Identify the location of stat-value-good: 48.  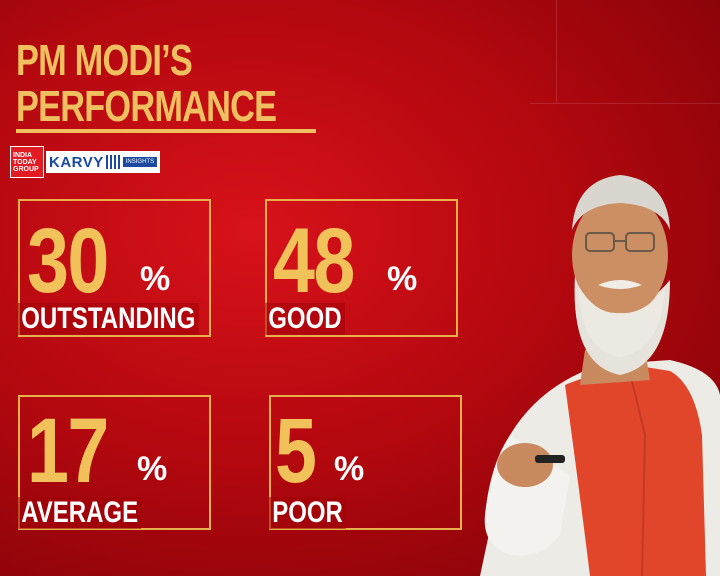
(314, 261).